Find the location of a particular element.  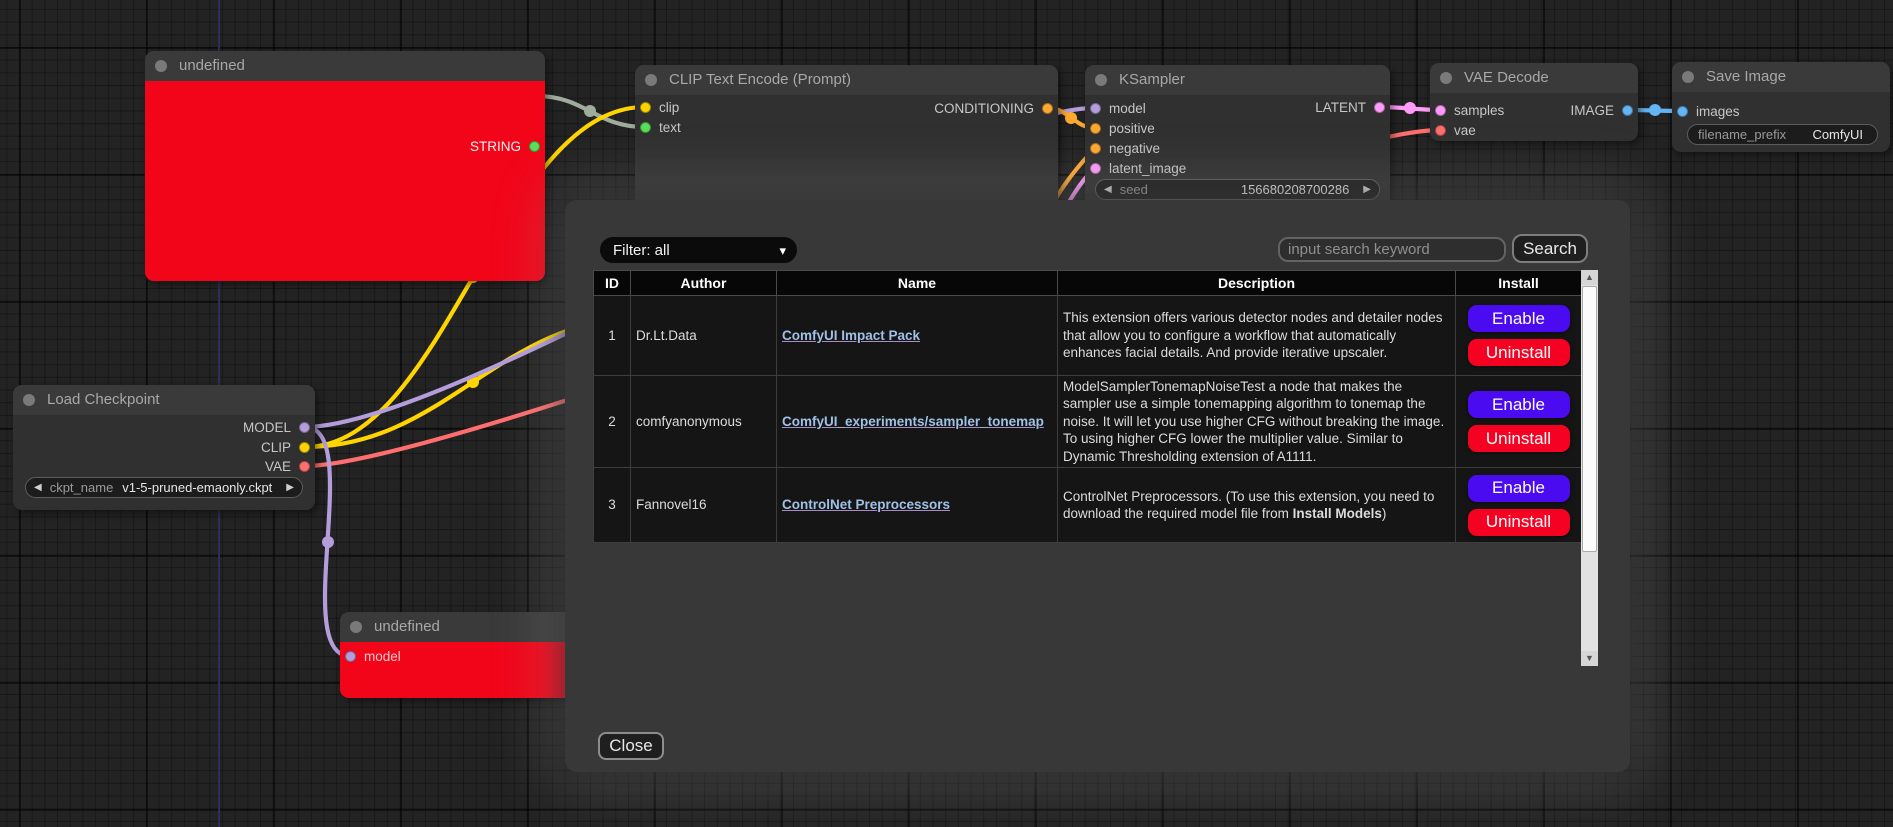

col-header-install: Install is located at coordinates (1518, 283).